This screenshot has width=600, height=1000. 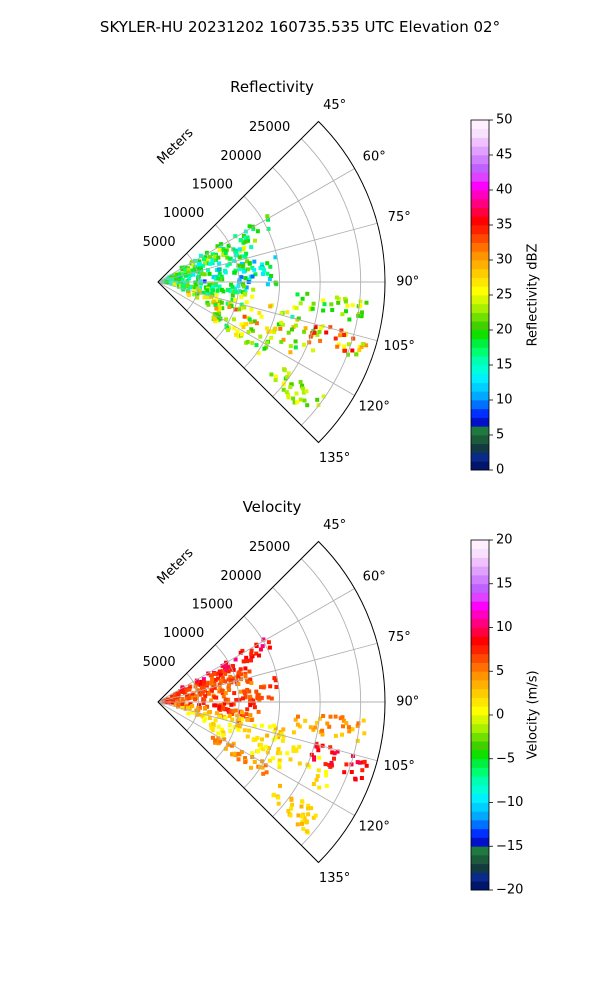 I want to click on colorbar-tick-label: −5, so click(x=505, y=758).